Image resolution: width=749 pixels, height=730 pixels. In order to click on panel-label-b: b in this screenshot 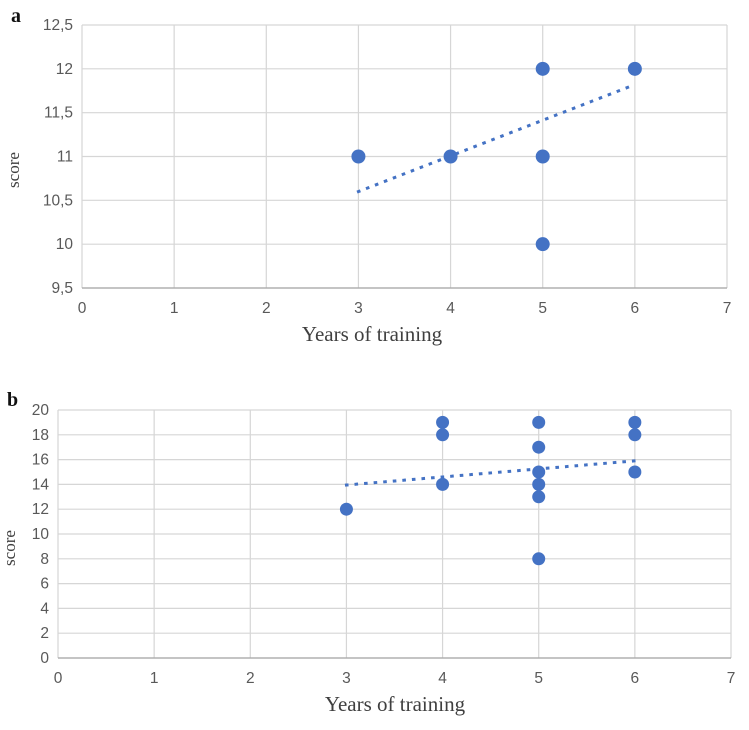, I will do `click(13, 400)`.